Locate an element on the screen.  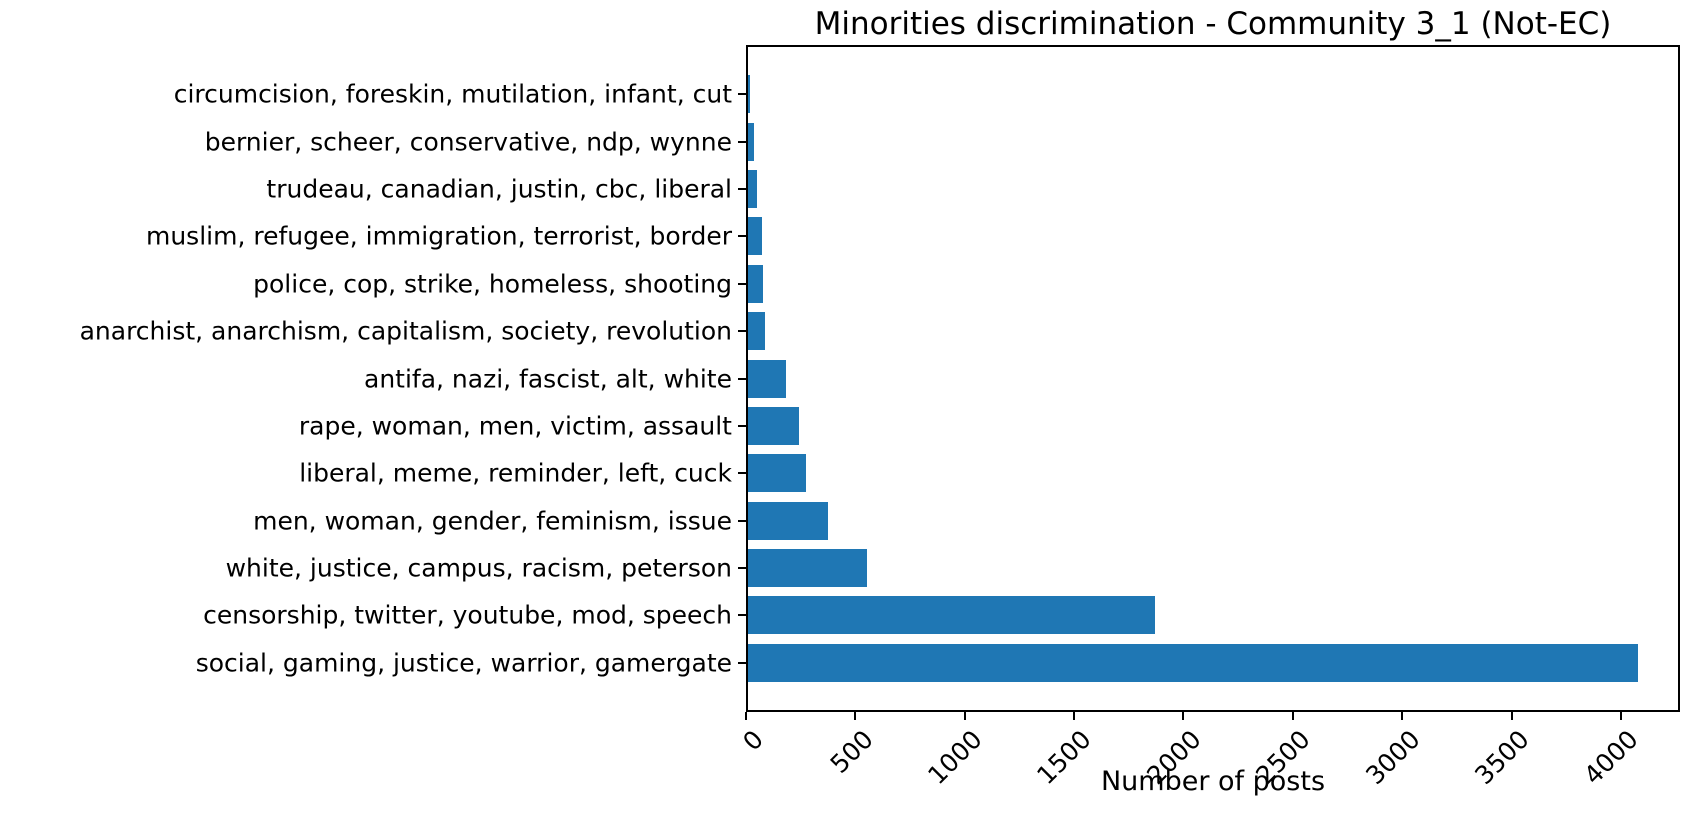
y-tick-label: police, cop, strike, homeless, shooting is located at coordinates (492, 284).